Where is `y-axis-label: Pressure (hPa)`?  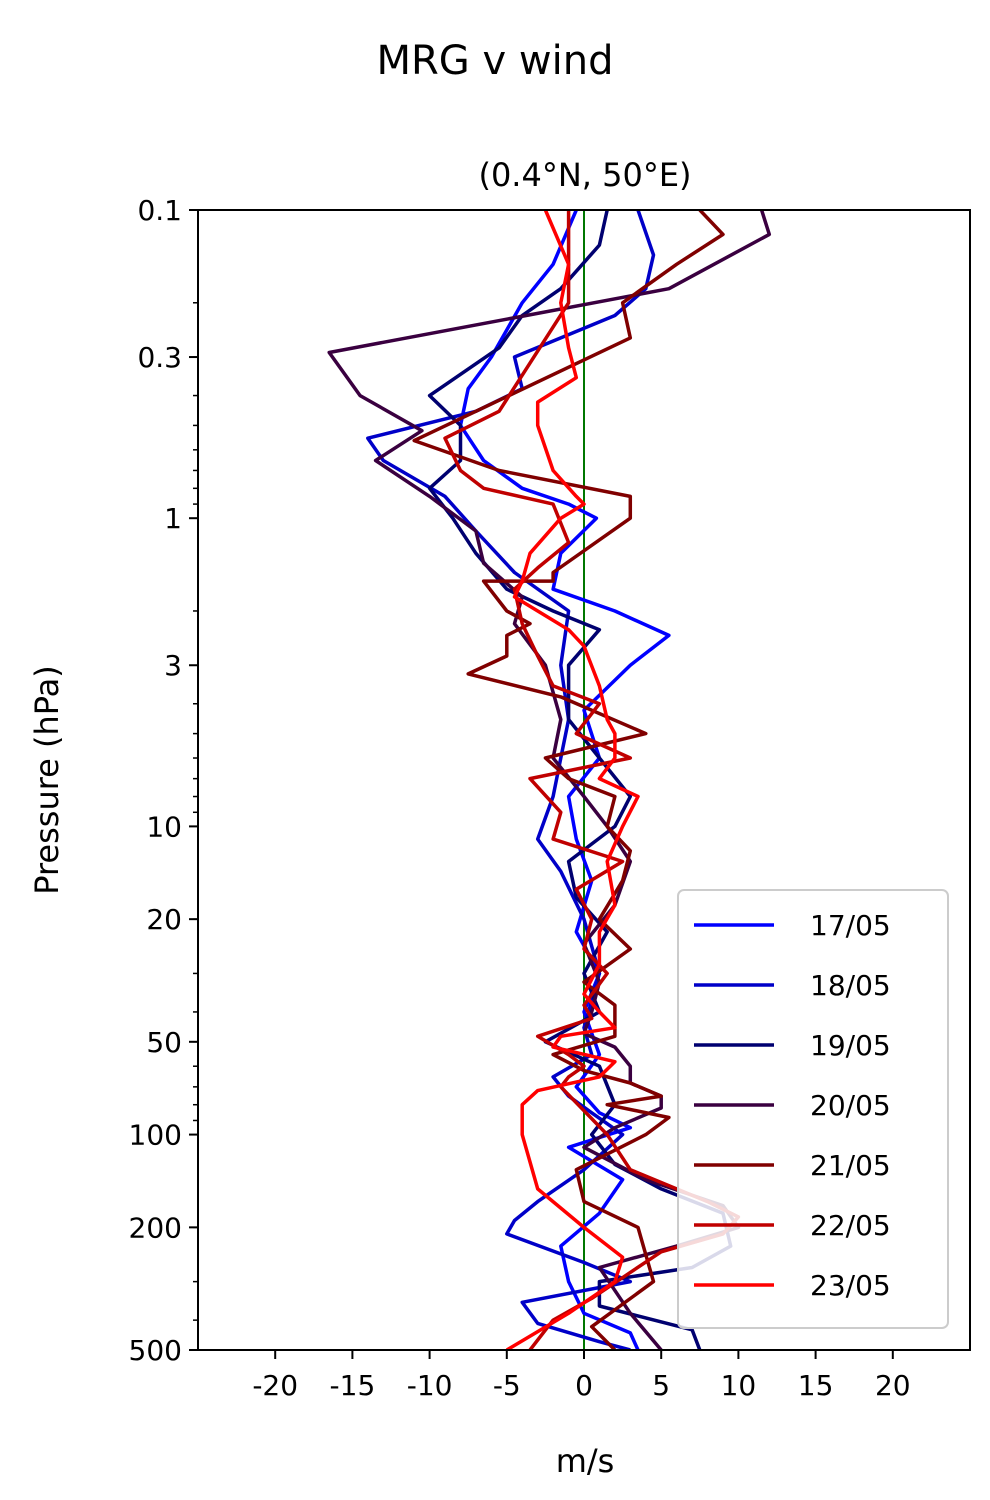
y-axis-label: Pressure (hPa) is located at coordinates (47, 780).